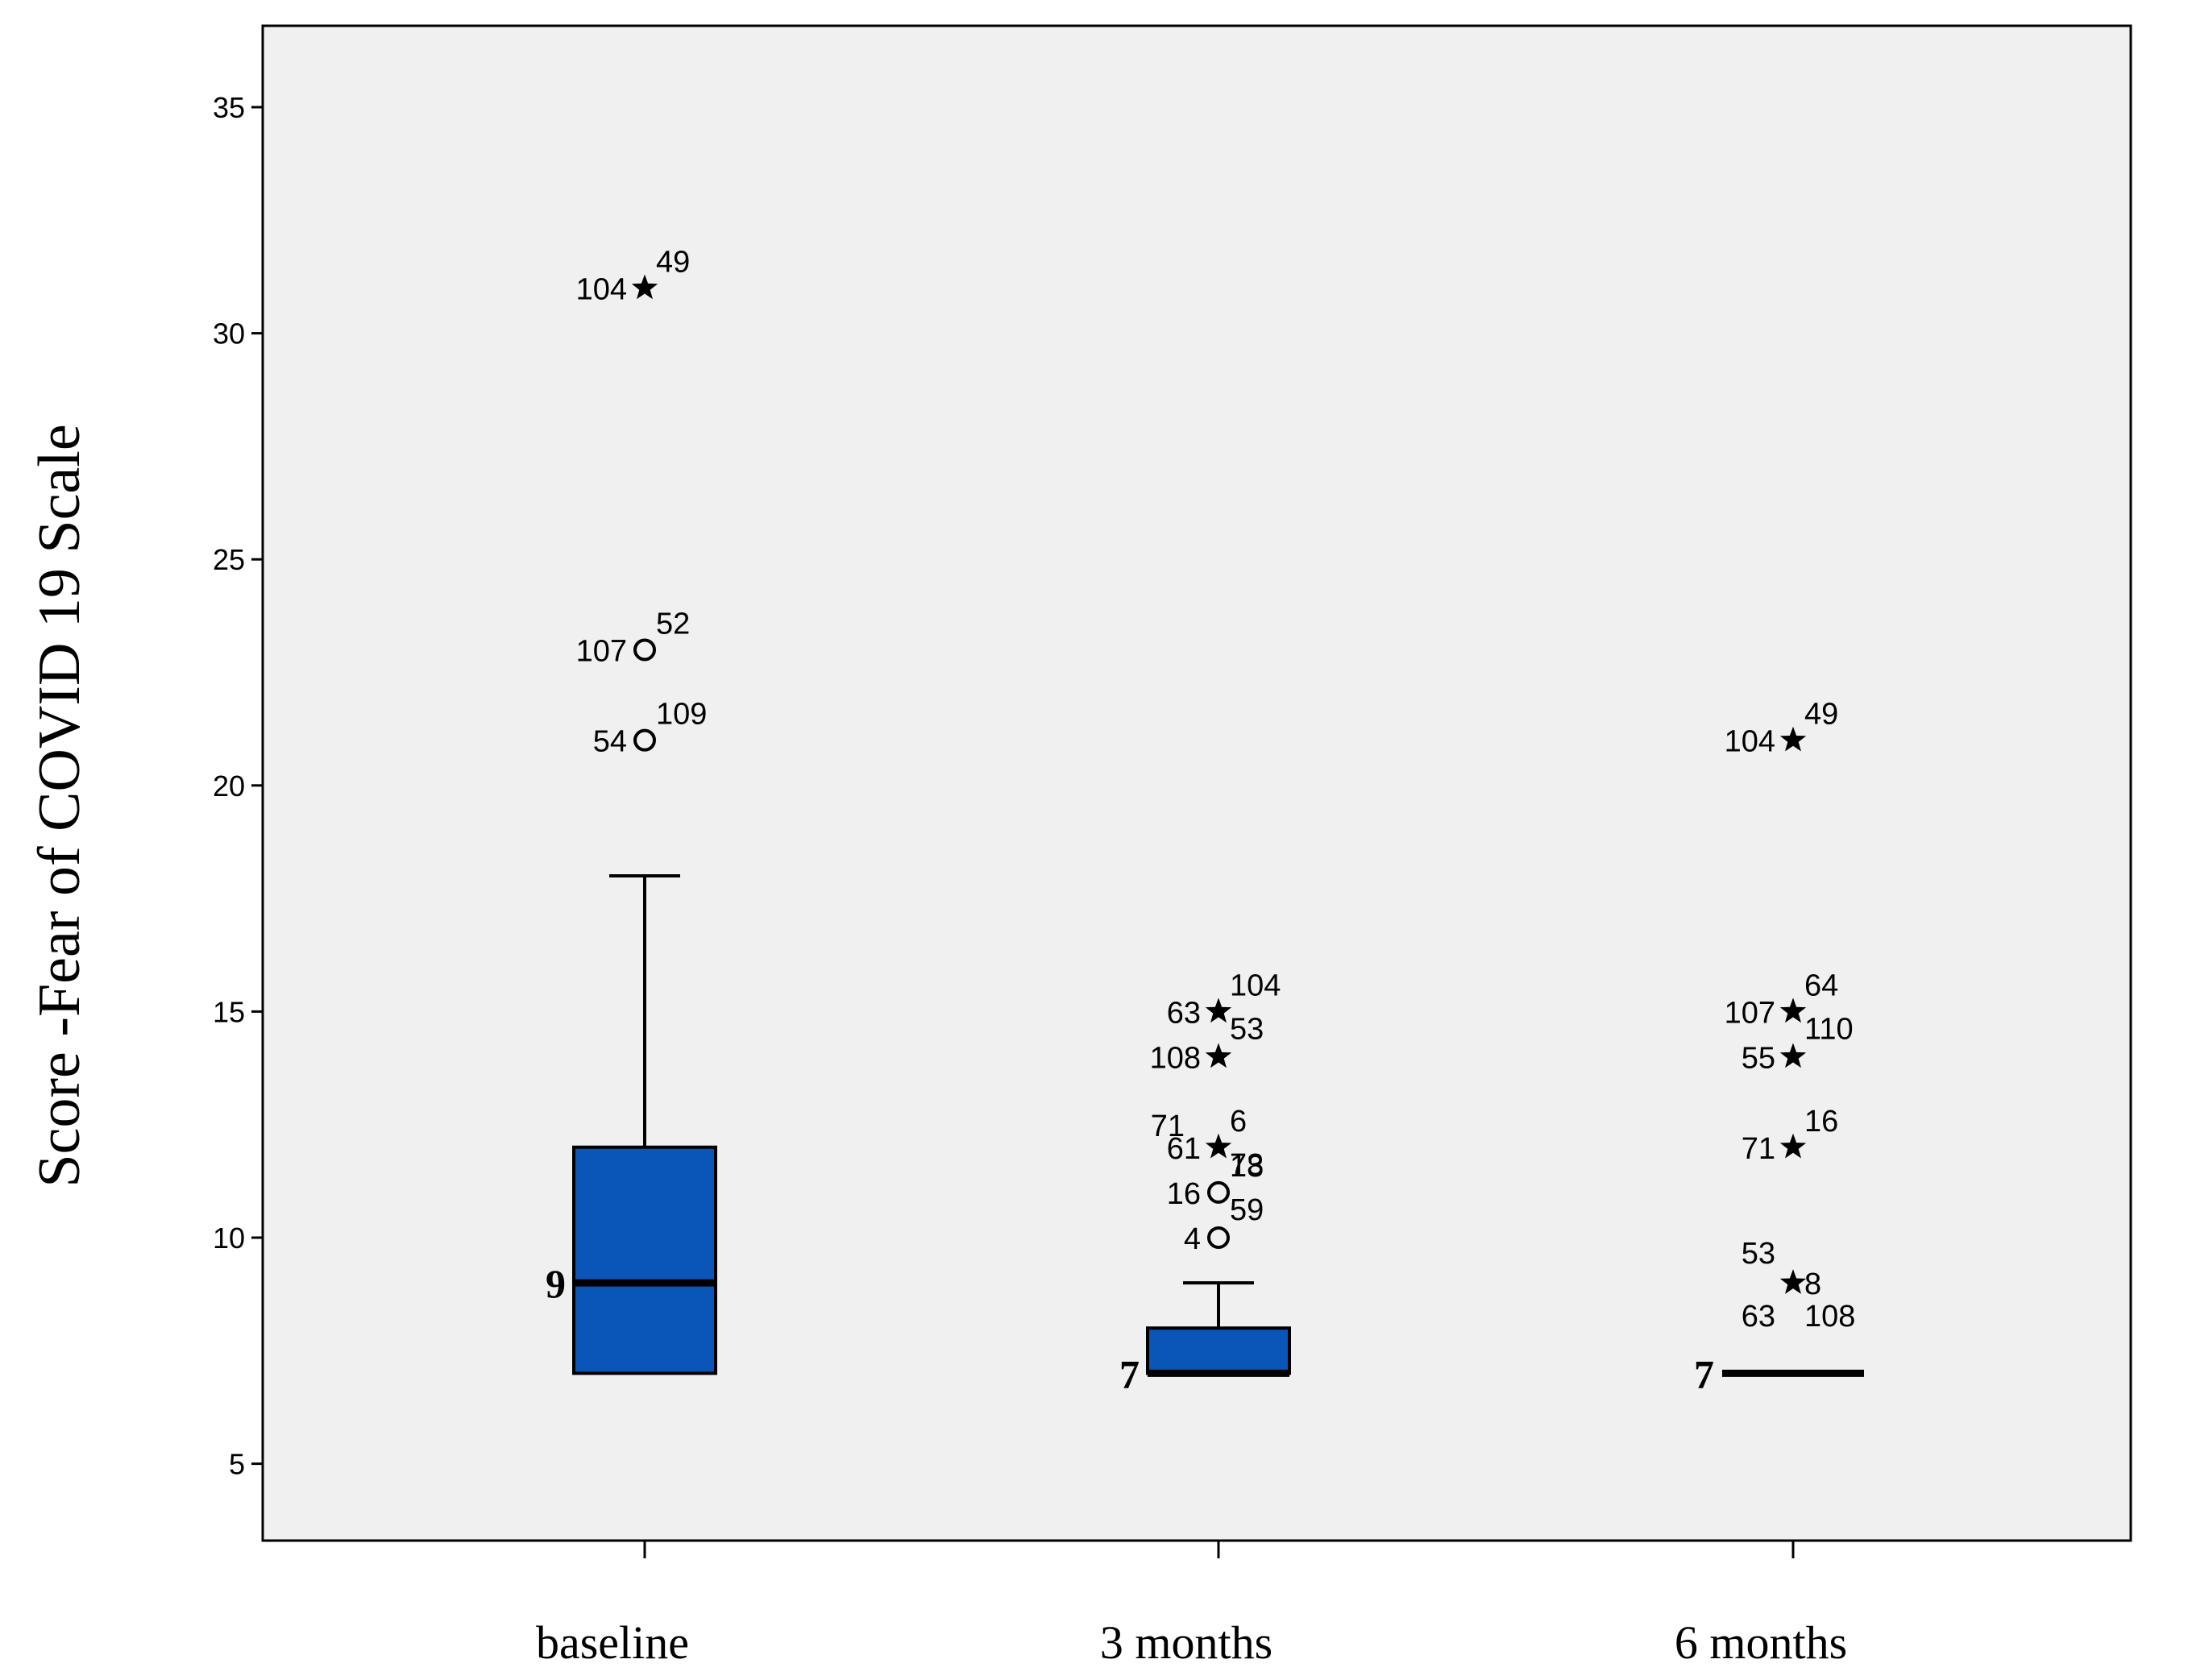 The image size is (2192, 1680). I want to click on outlier-case-label: 18, so click(1247, 1167).